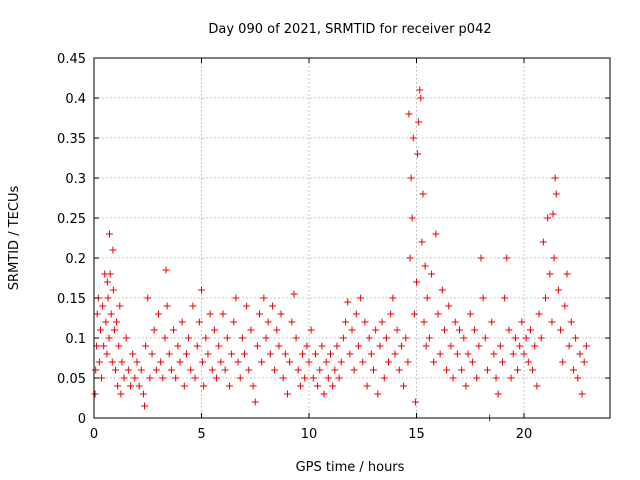  Describe the element at coordinates (71, 219) in the screenshot. I see `y-tick-label: 0.25` at that location.